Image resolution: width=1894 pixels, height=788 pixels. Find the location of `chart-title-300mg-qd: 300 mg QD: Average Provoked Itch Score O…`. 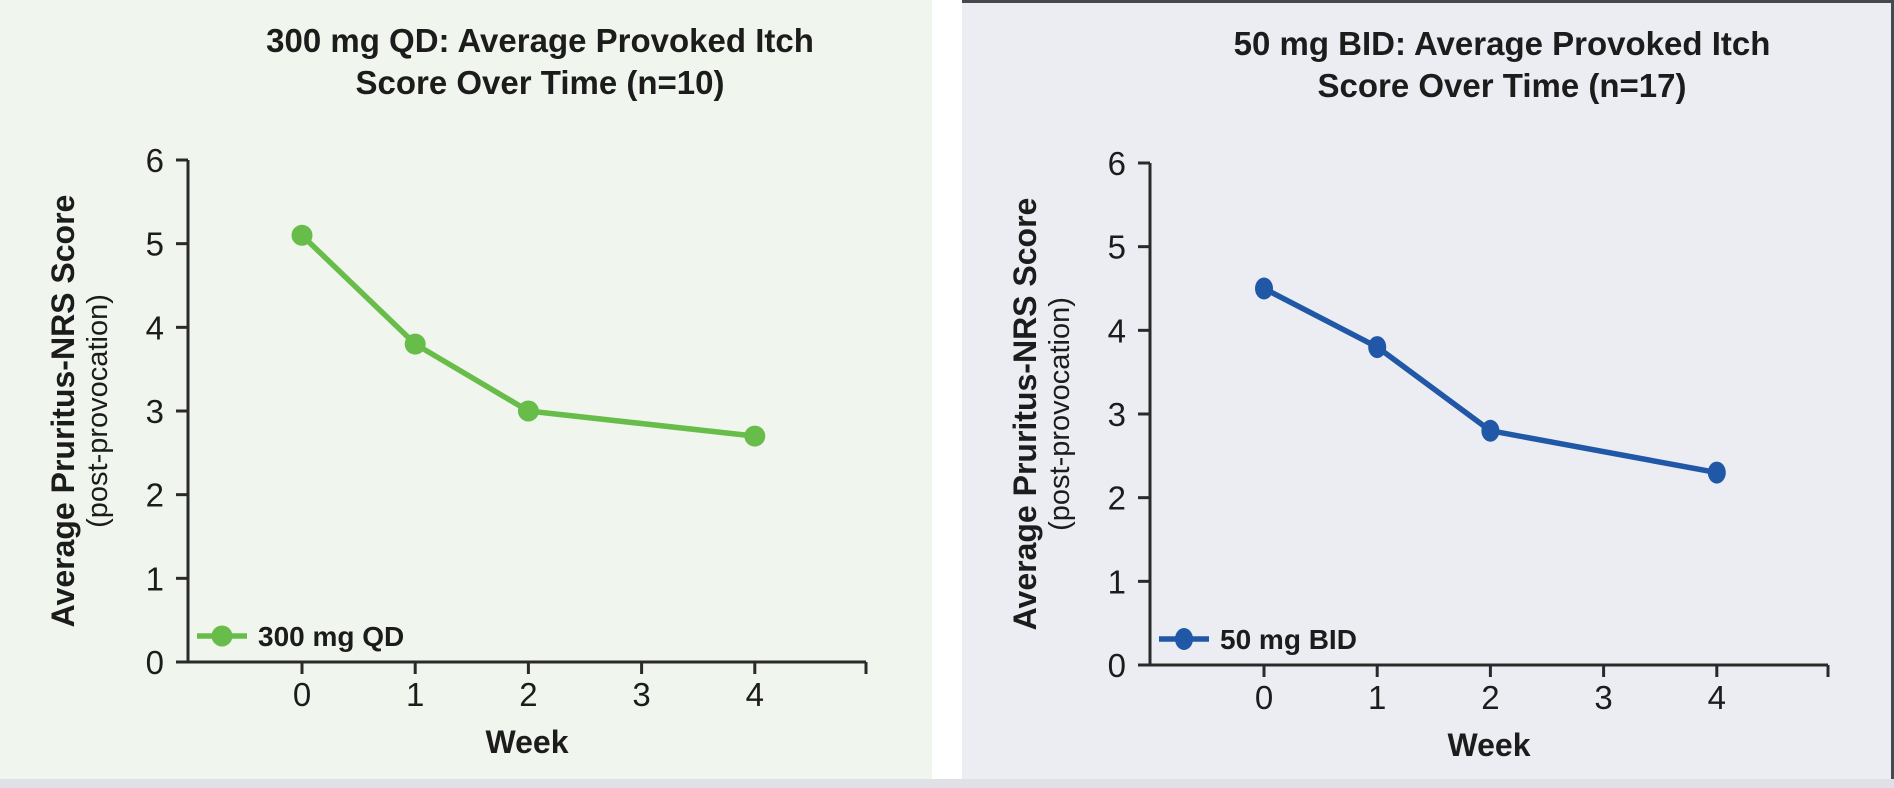

chart-title-300mg-qd: 300 mg QD: Average Provoked Itch Score O… is located at coordinates (540, 62).